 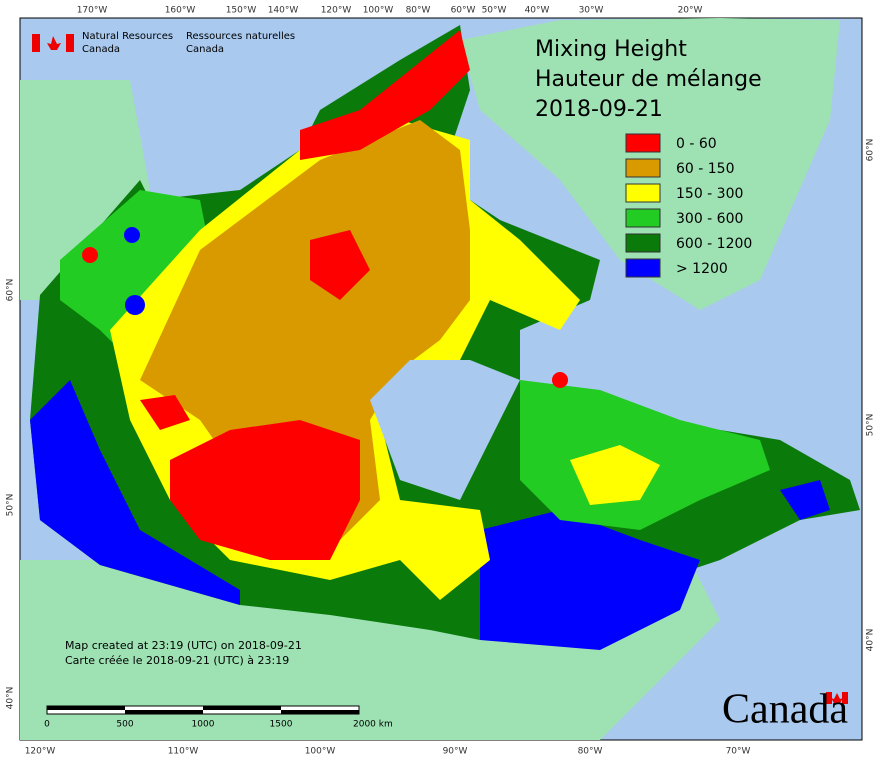 I want to click on lon-label: 70°W, so click(x=738, y=752).